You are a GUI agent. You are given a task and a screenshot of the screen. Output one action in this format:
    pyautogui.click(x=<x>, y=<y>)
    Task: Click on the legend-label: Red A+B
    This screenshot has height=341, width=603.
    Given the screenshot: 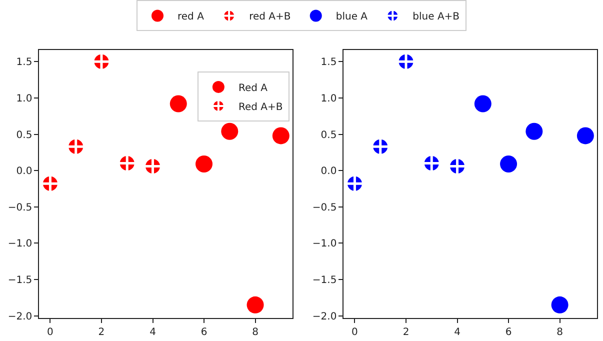 What is the action you would take?
    pyautogui.click(x=260, y=107)
    